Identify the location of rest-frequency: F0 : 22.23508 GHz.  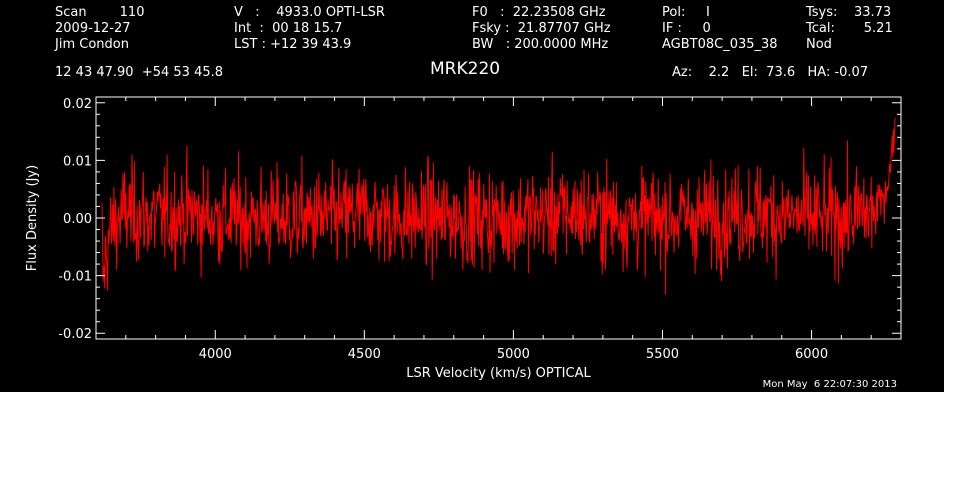
(539, 12).